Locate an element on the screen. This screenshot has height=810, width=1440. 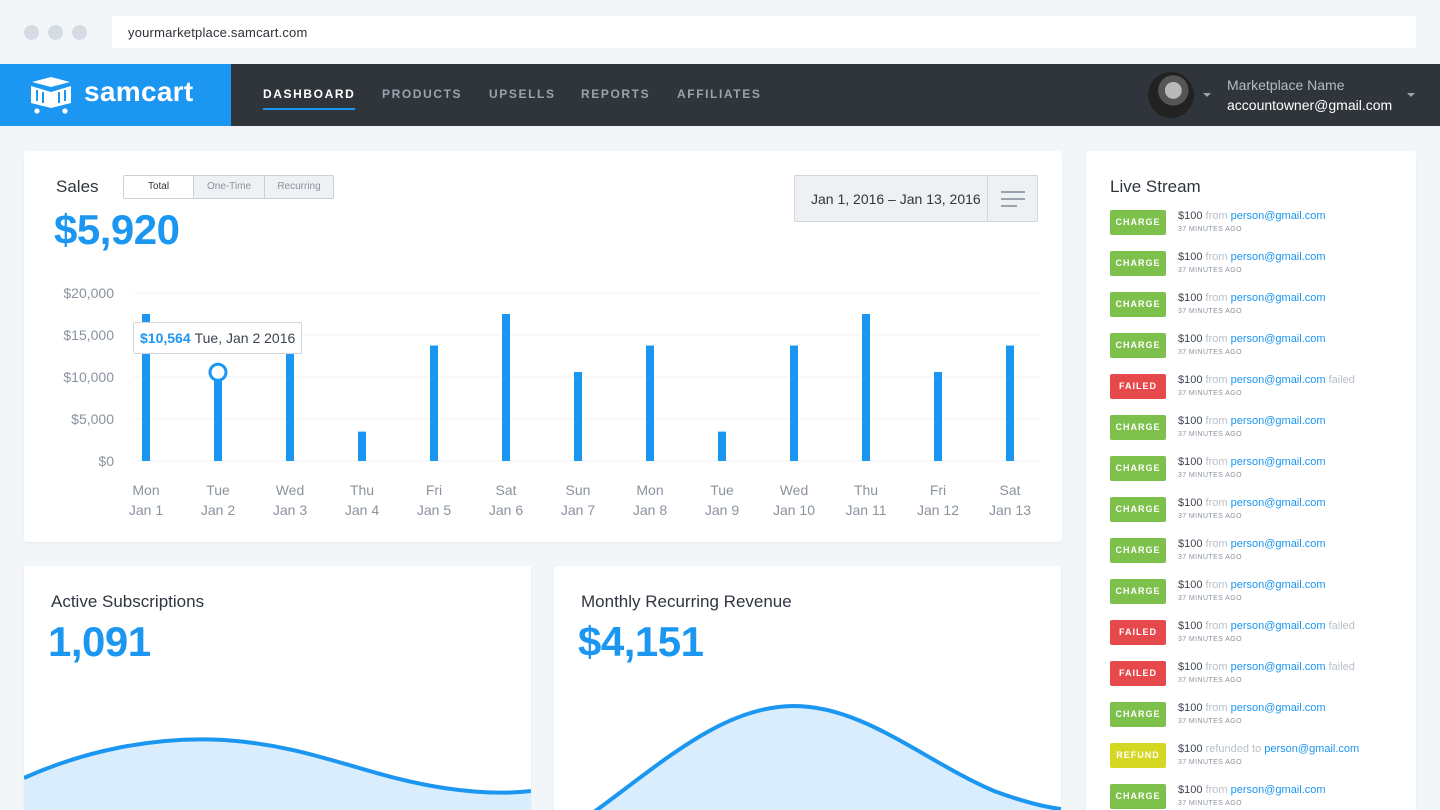
subscriptions-line is located at coordinates (277, 766).